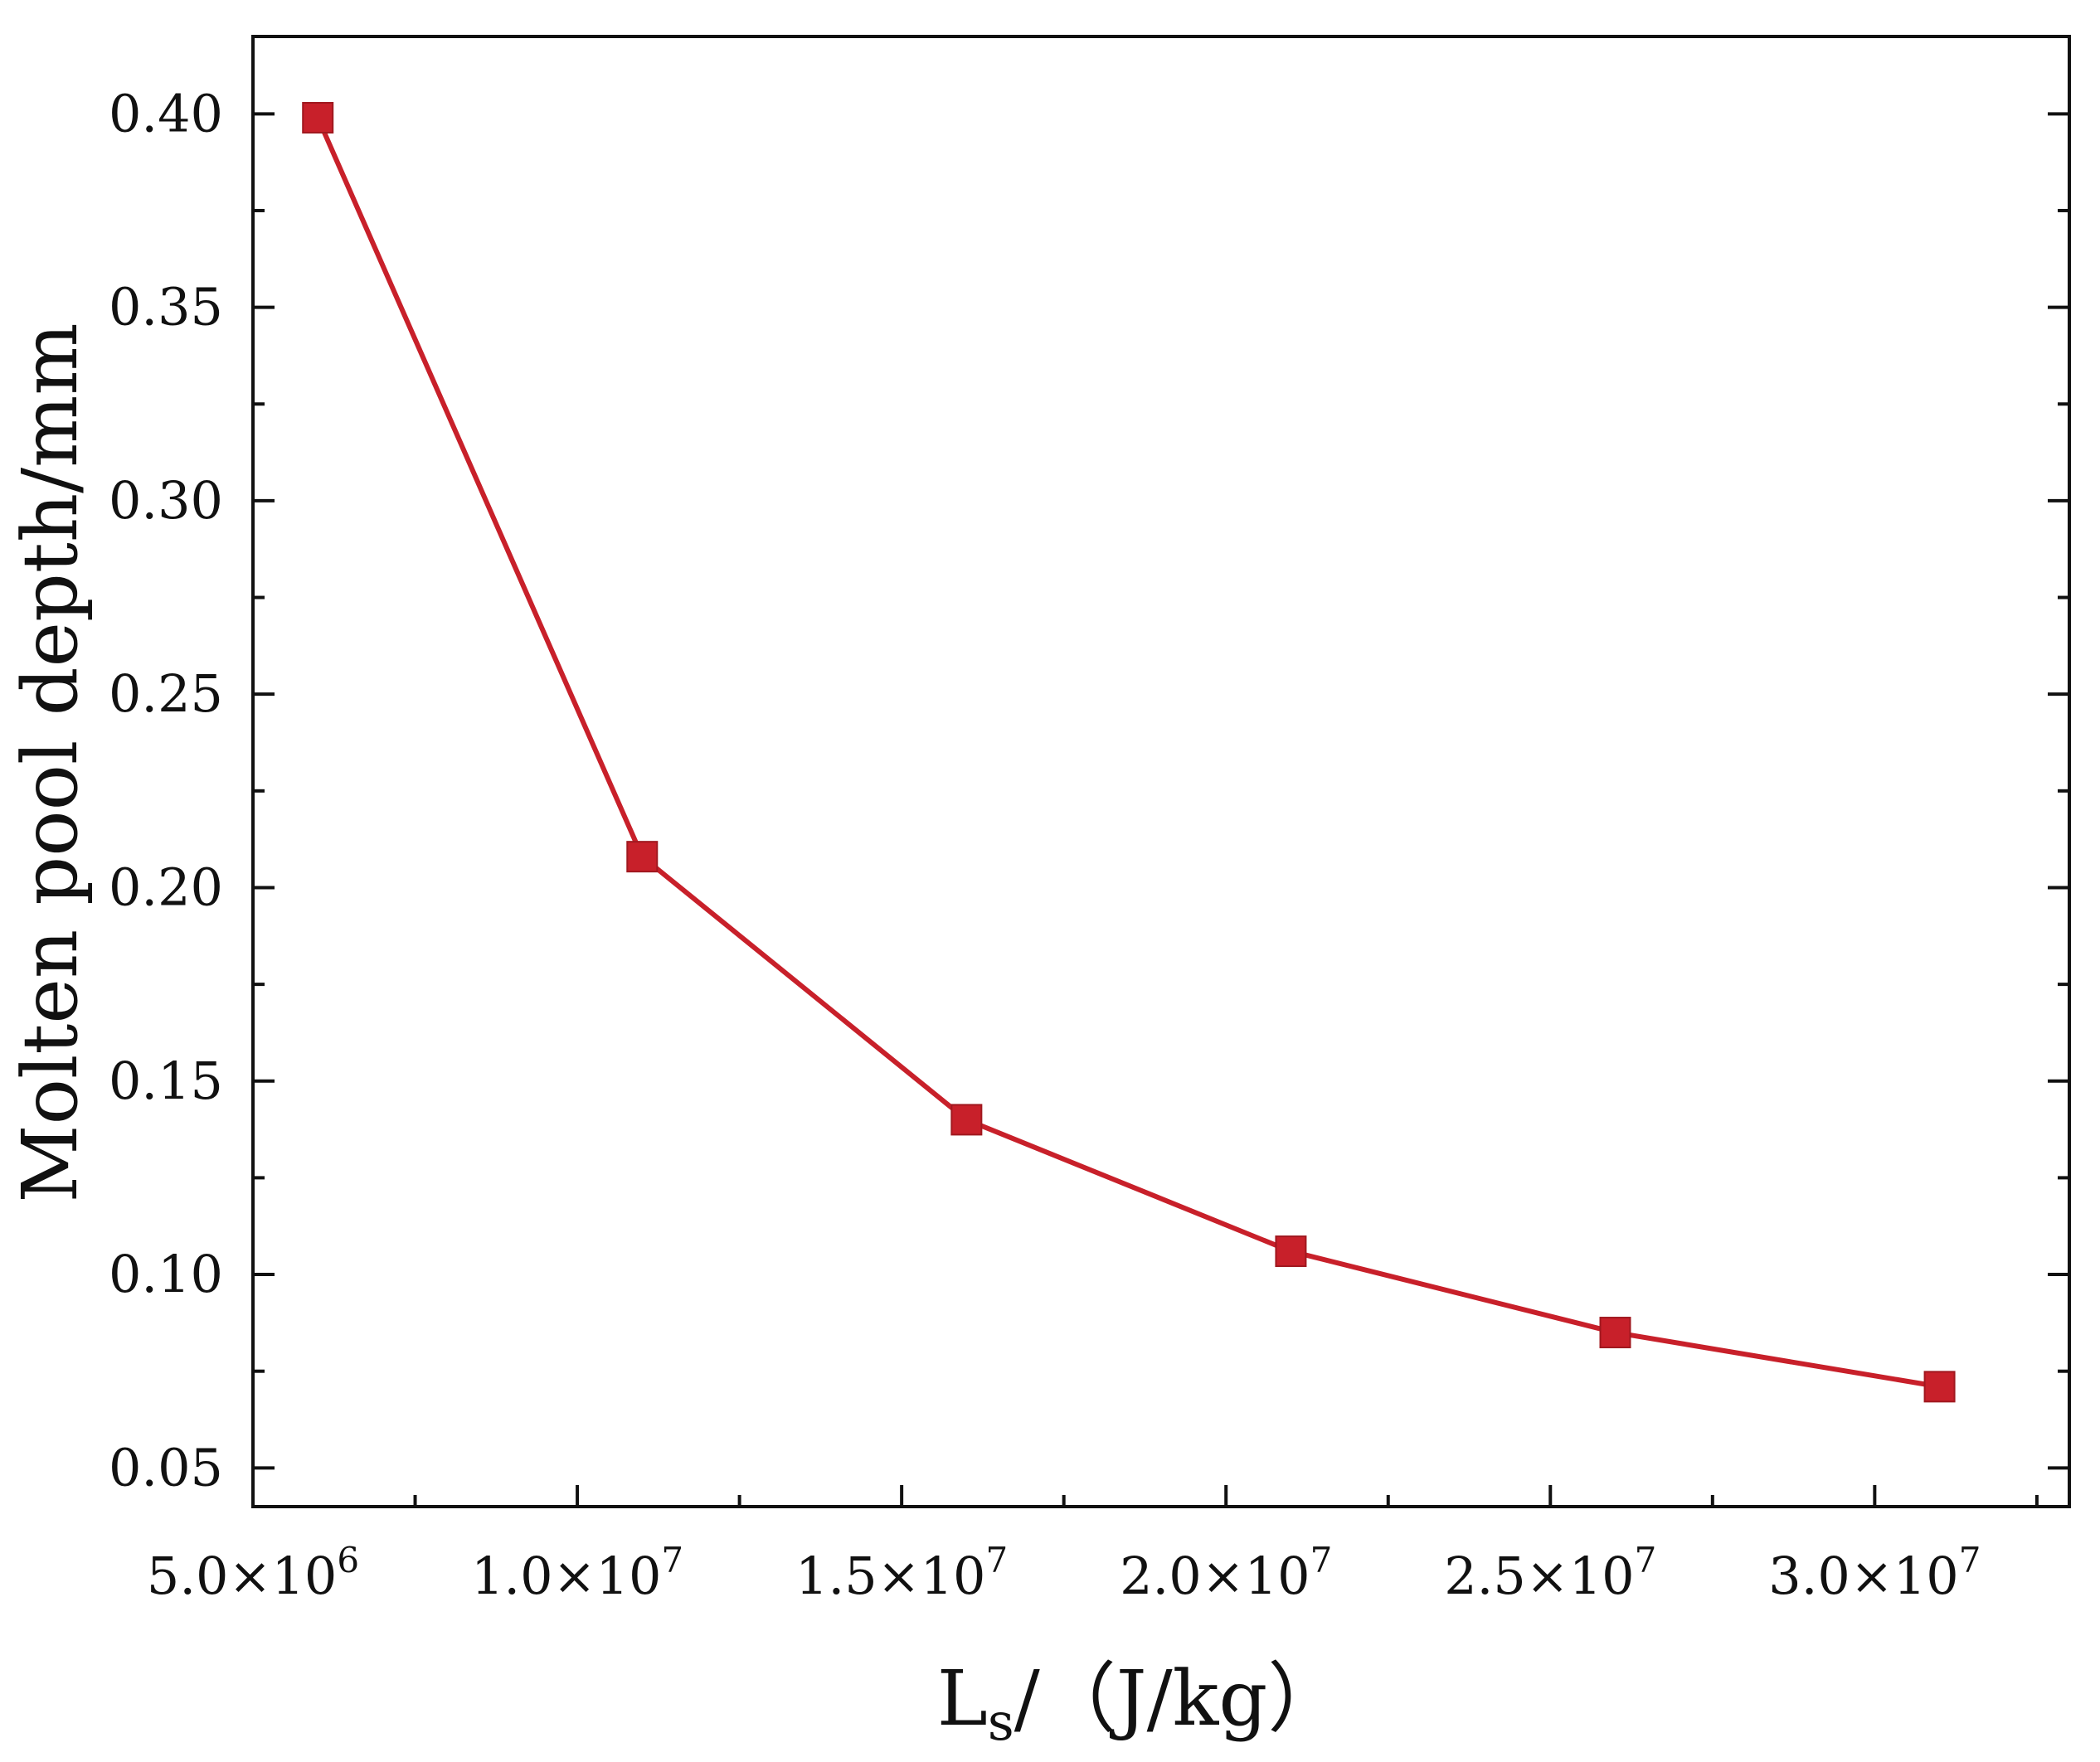 The image size is (2100, 1762). What do you see at coordinates (166, 113) in the screenshot?
I see `y-tick-label: 0.40` at bounding box center [166, 113].